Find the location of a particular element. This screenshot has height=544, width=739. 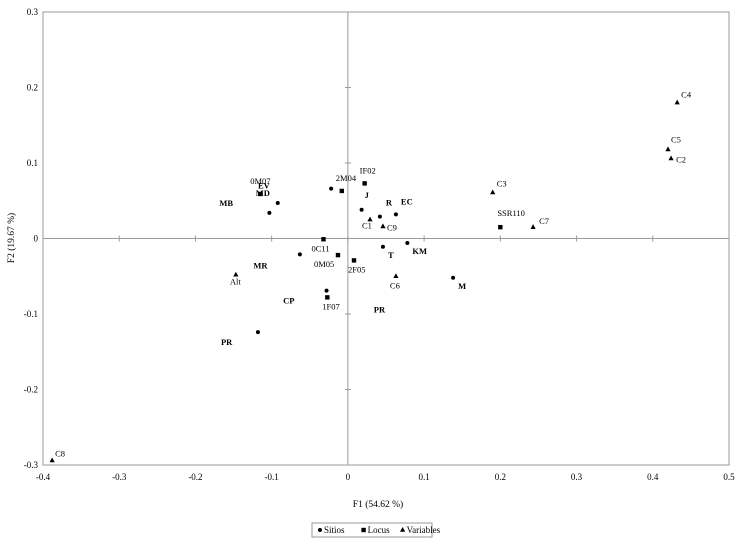

x-tick-label: 0 is located at coordinates (348, 477).